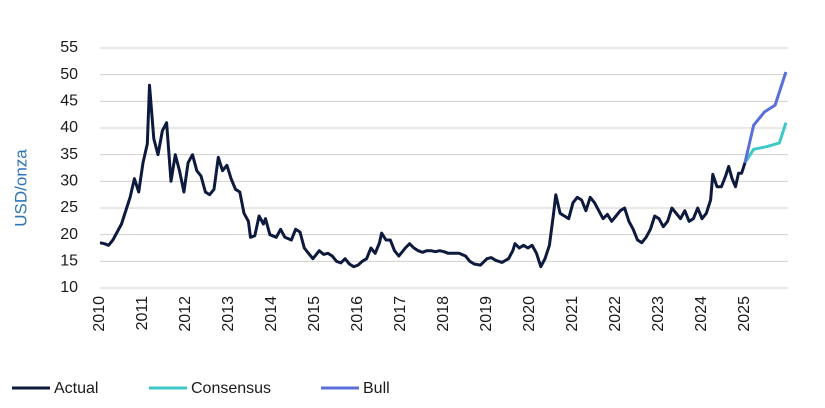 This screenshot has width=825, height=408. What do you see at coordinates (69, 47) in the screenshot?
I see `y-tick-label: 55` at bounding box center [69, 47].